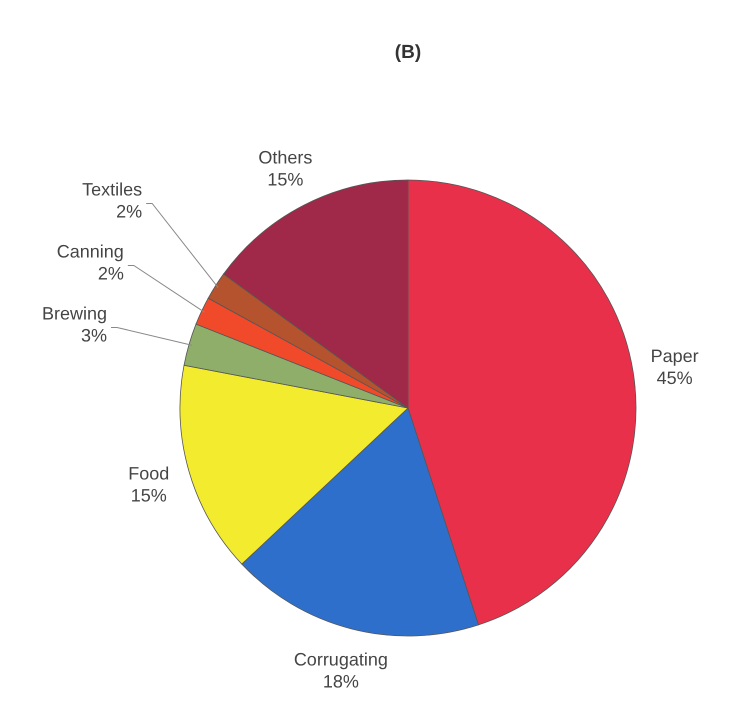 The height and width of the screenshot is (706, 732). I want to click on chart-title: (B), so click(408, 52).